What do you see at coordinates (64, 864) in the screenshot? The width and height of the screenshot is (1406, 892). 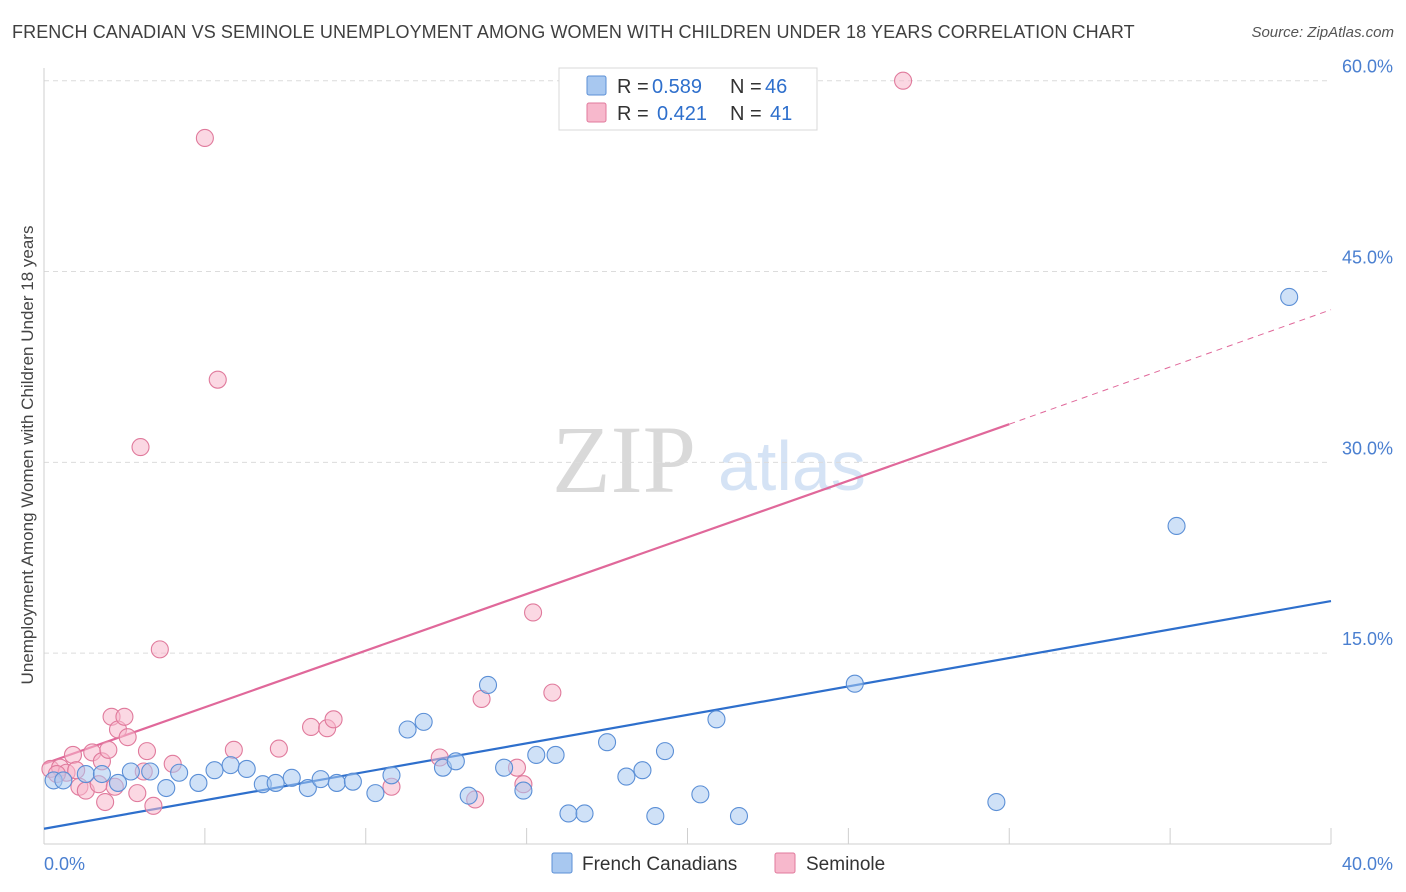 I see `x-tick-label-min: 0.0%` at bounding box center [64, 864].